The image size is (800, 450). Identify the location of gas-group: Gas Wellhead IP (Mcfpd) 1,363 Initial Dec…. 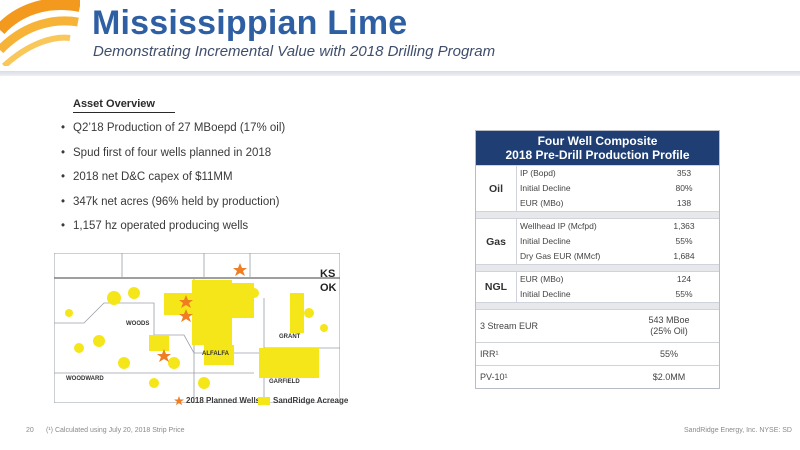
(597, 241).